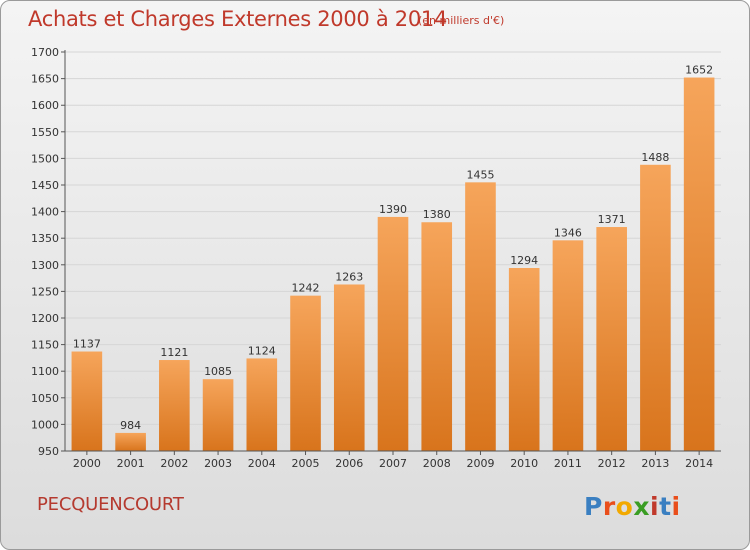  What do you see at coordinates (110, 504) in the screenshot?
I see `commune-name: PECQUENCOURT` at bounding box center [110, 504].